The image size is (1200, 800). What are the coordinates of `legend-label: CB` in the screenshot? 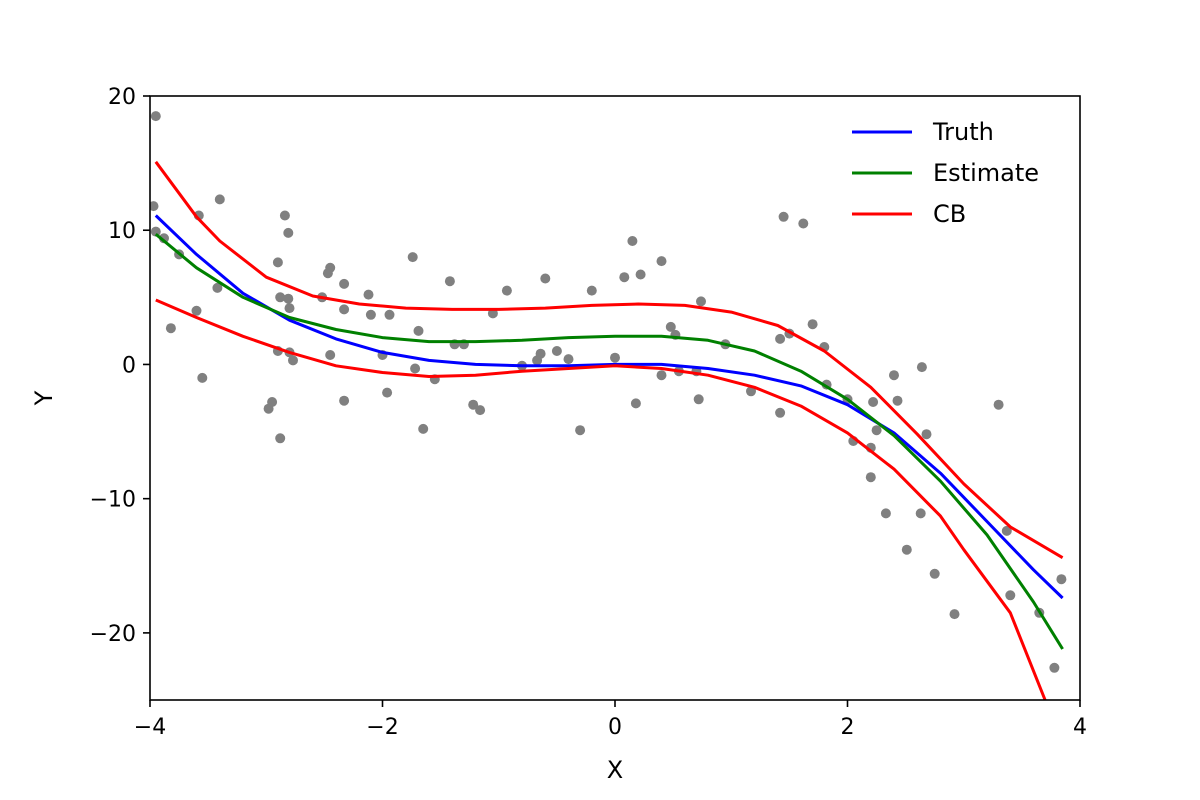 It's located at (949, 214).